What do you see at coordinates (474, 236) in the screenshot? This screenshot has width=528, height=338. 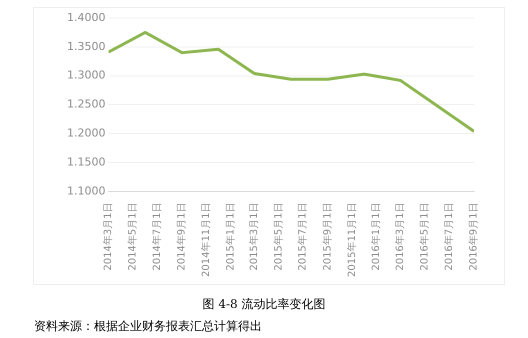 I see `x-tick-label: 2016年9月1日` at bounding box center [474, 236].